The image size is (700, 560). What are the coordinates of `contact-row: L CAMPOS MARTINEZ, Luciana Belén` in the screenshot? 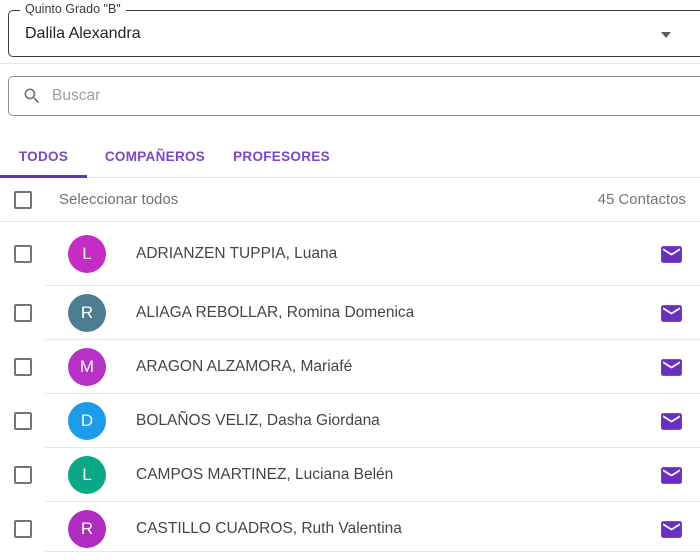 It's located at (350, 475).